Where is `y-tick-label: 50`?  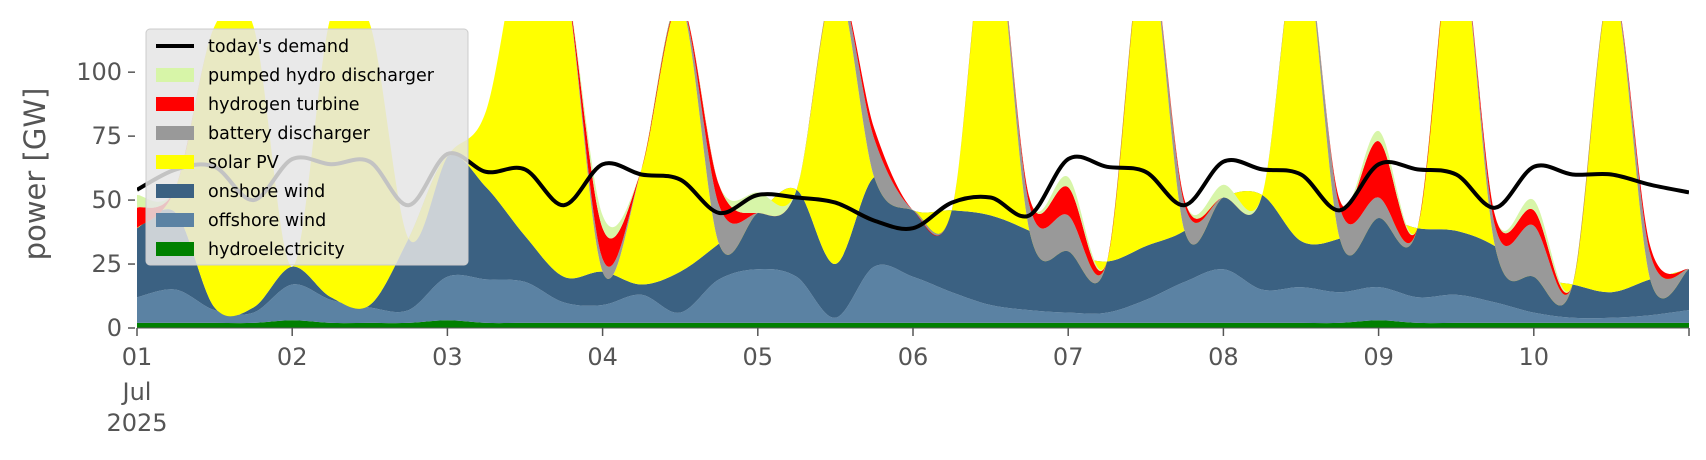 y-tick-label: 50 is located at coordinates (106, 200).